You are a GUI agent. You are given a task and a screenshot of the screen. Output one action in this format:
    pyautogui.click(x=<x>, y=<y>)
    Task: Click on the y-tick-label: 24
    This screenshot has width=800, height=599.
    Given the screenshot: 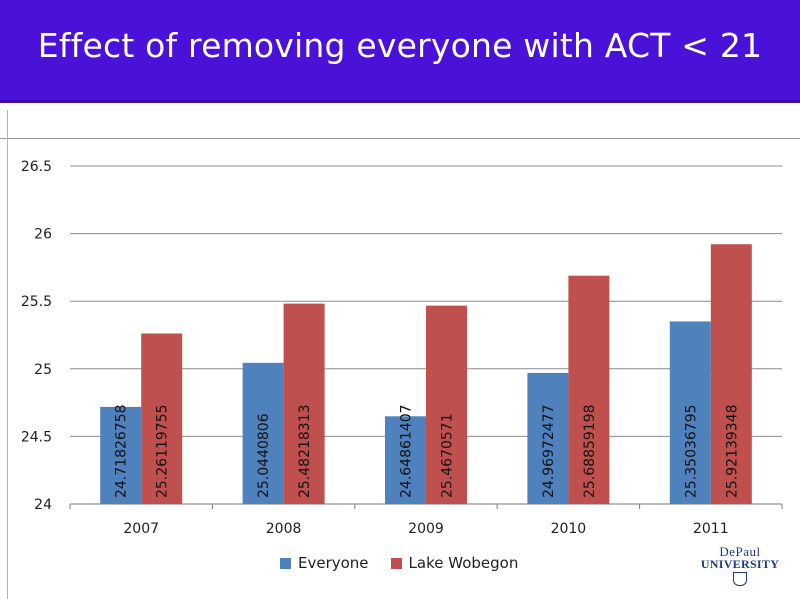 What is the action you would take?
    pyautogui.click(x=43, y=505)
    